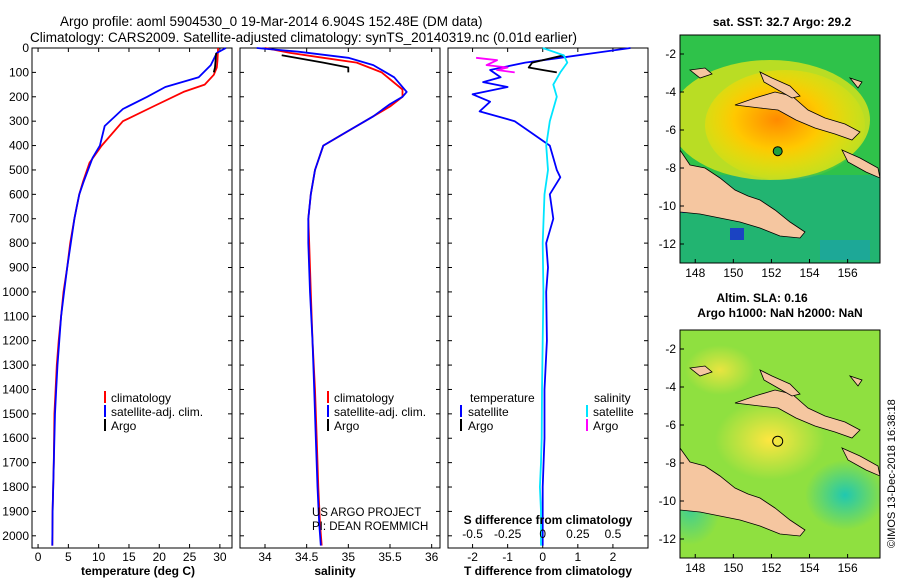 The width and height of the screenshot is (900, 580). I want to click on y-tick-label: -12, so click(668, 539).